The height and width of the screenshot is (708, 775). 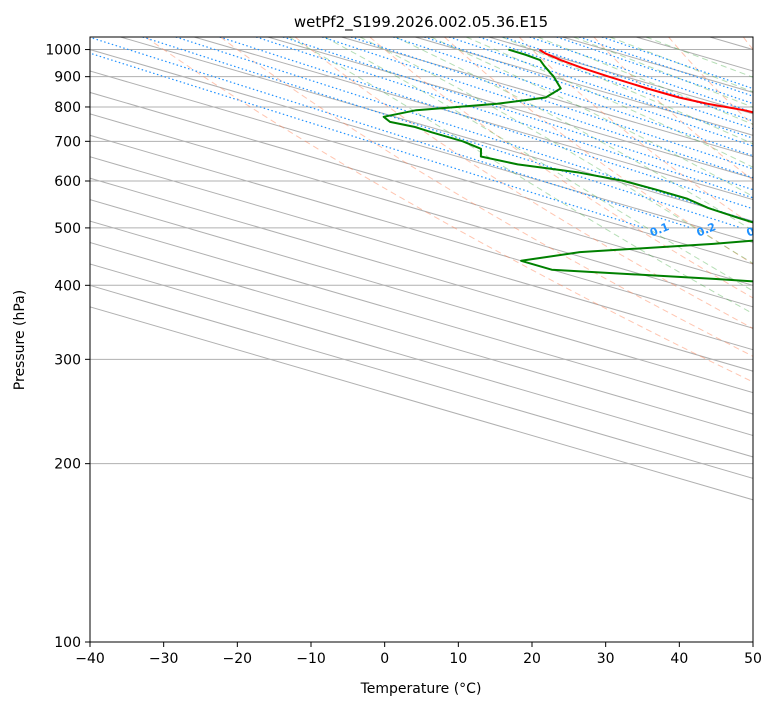 I want to click on temperature-profile, so click(x=645, y=81).